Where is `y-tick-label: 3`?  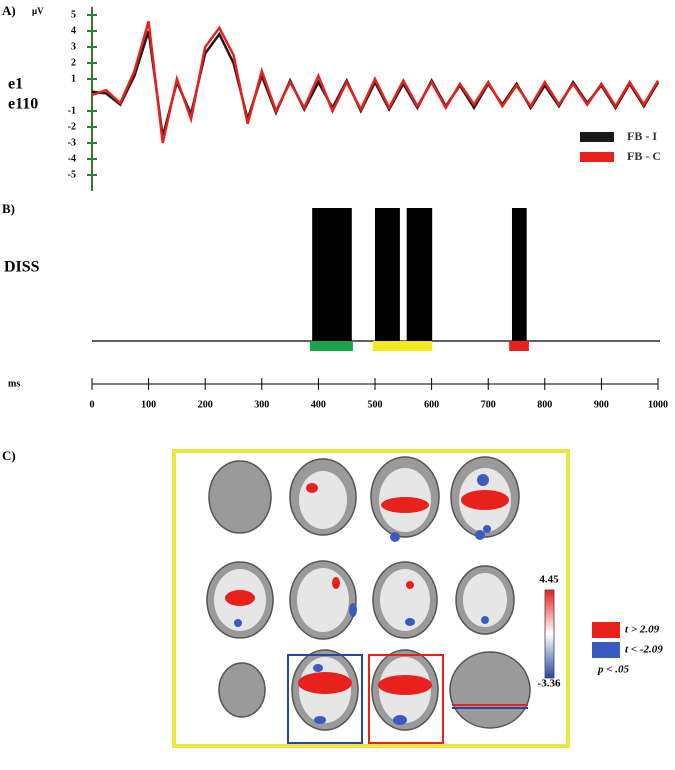
y-tick-label: 3 is located at coordinates (73, 46).